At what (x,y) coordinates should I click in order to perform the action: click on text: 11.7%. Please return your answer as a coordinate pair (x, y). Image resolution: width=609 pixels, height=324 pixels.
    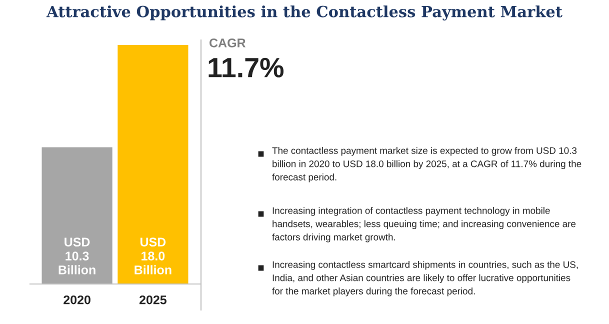
    Looking at the image, I should click on (246, 68).